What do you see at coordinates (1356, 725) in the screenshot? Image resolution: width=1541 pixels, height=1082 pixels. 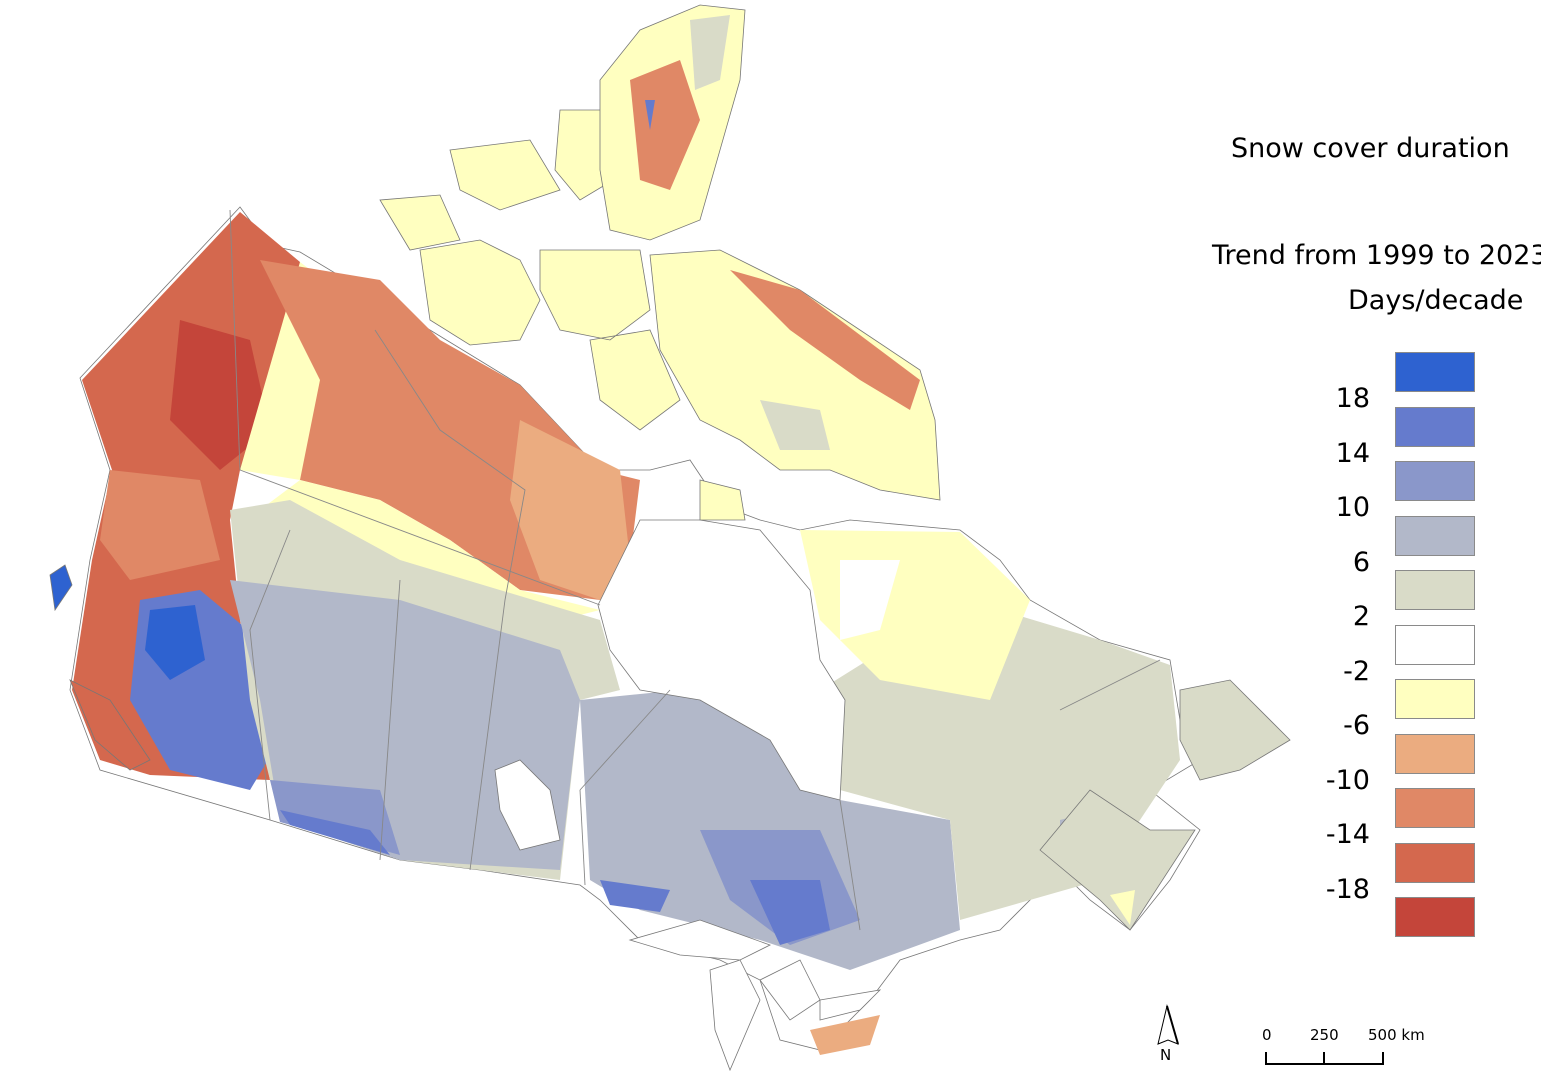 I see `legend-break-label: -6` at bounding box center [1356, 725].